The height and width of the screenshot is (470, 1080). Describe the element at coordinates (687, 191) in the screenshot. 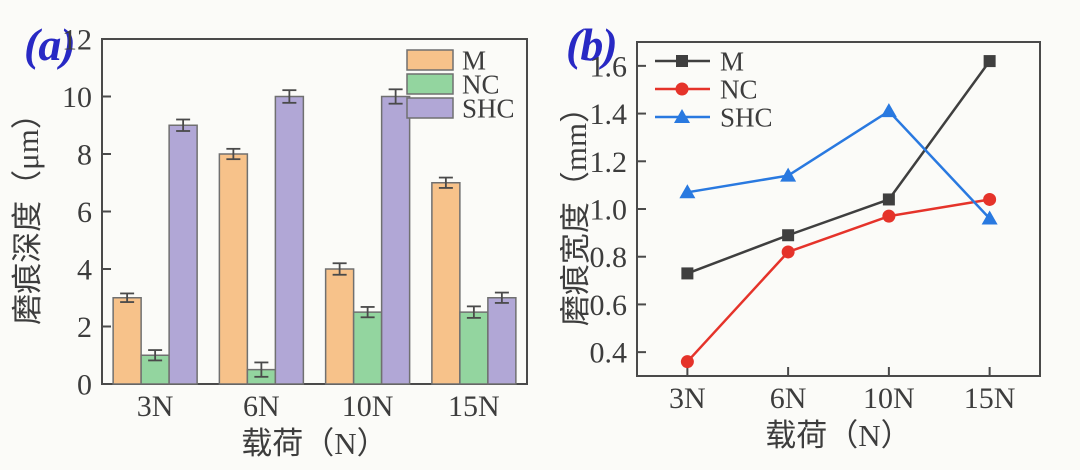

I see `marker-SHC-3N` at that location.